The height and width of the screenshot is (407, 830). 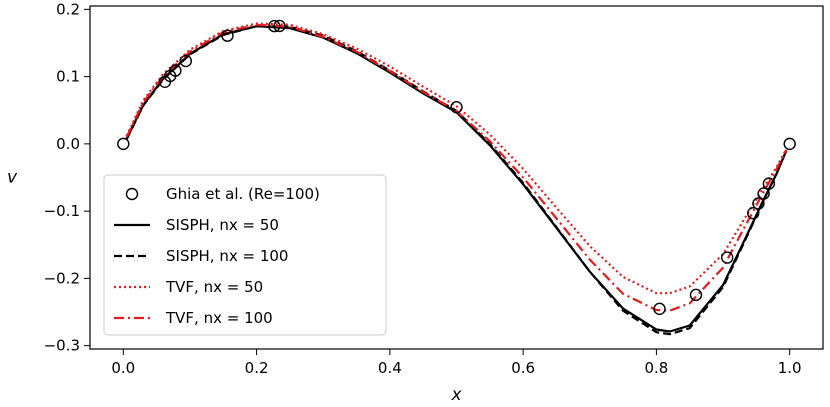 I want to click on x-tick-label: 0.0, so click(x=123, y=368).